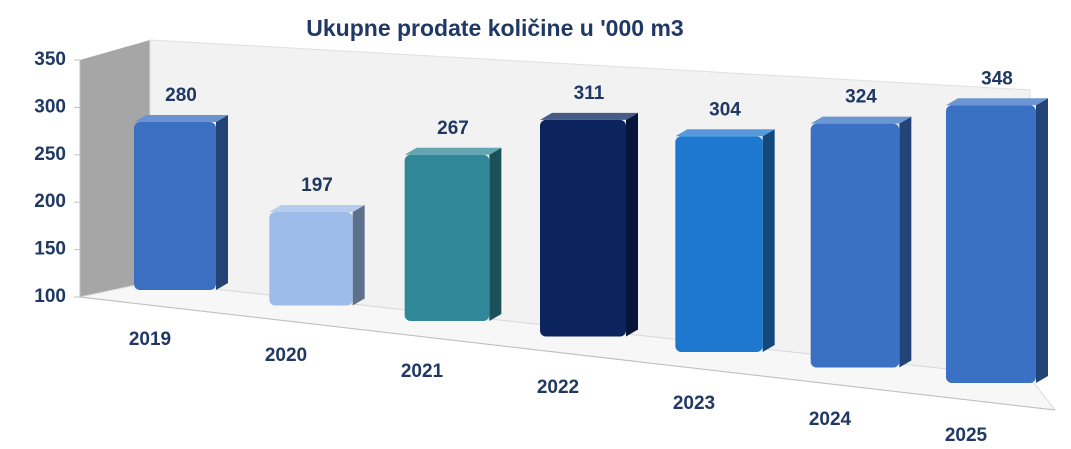  What do you see at coordinates (694, 403) in the screenshot?
I see `x-tick-label: 2023` at bounding box center [694, 403].